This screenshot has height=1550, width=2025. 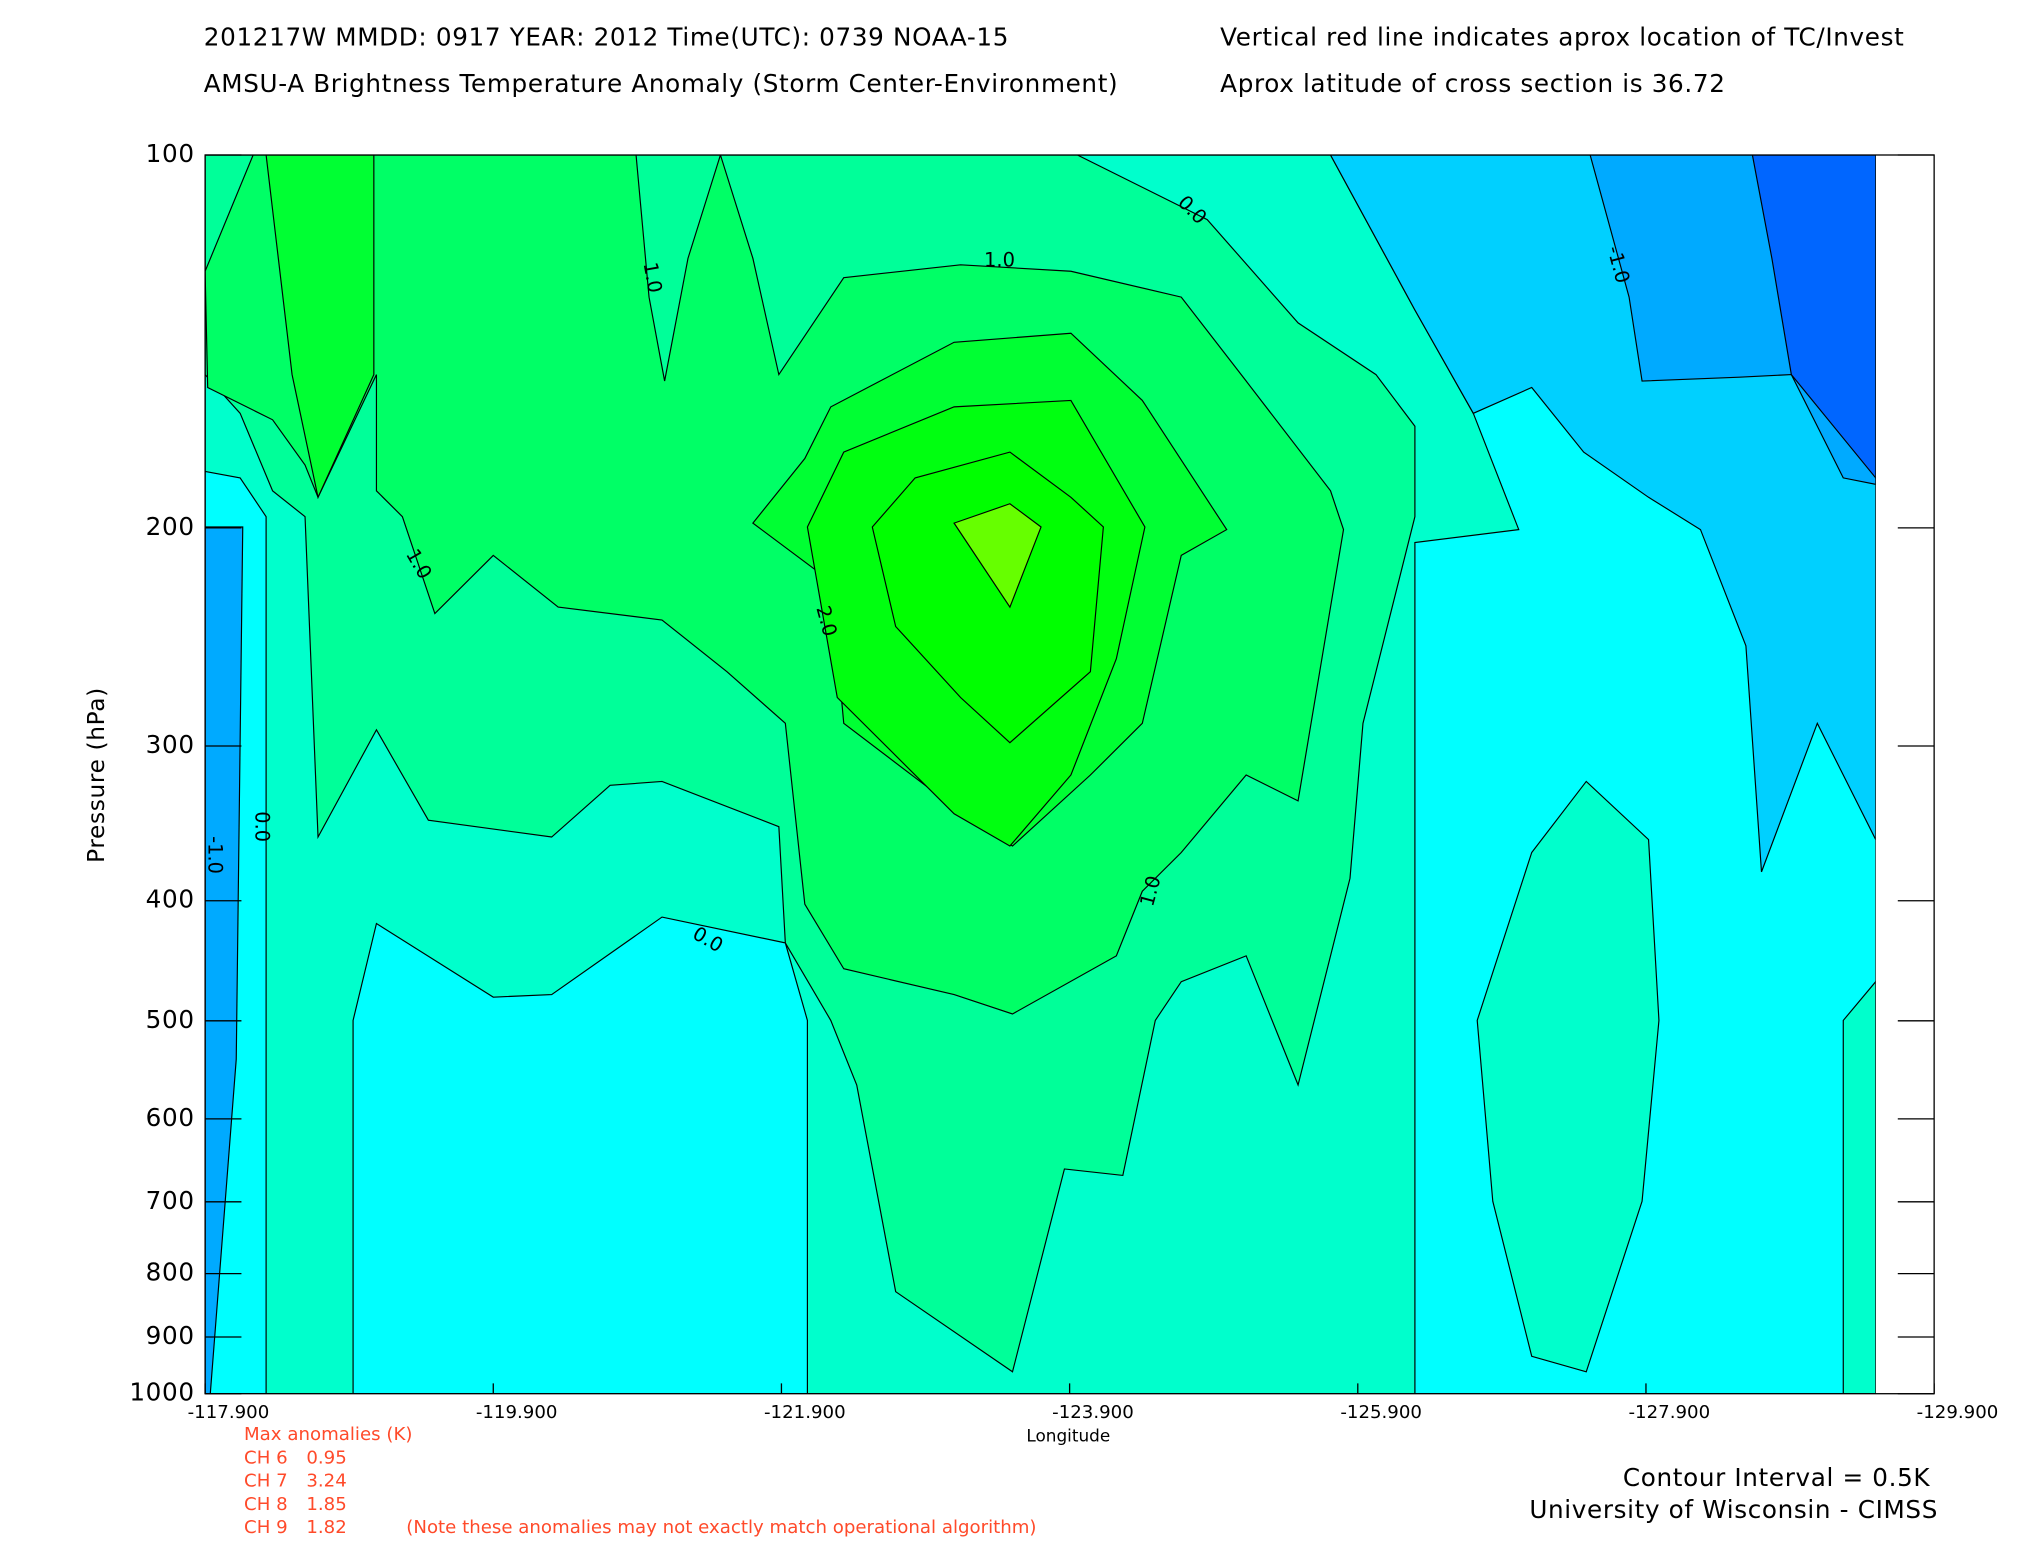 What do you see at coordinates (1958, 1412) in the screenshot?
I see `x-tick-label: -129.900` at bounding box center [1958, 1412].